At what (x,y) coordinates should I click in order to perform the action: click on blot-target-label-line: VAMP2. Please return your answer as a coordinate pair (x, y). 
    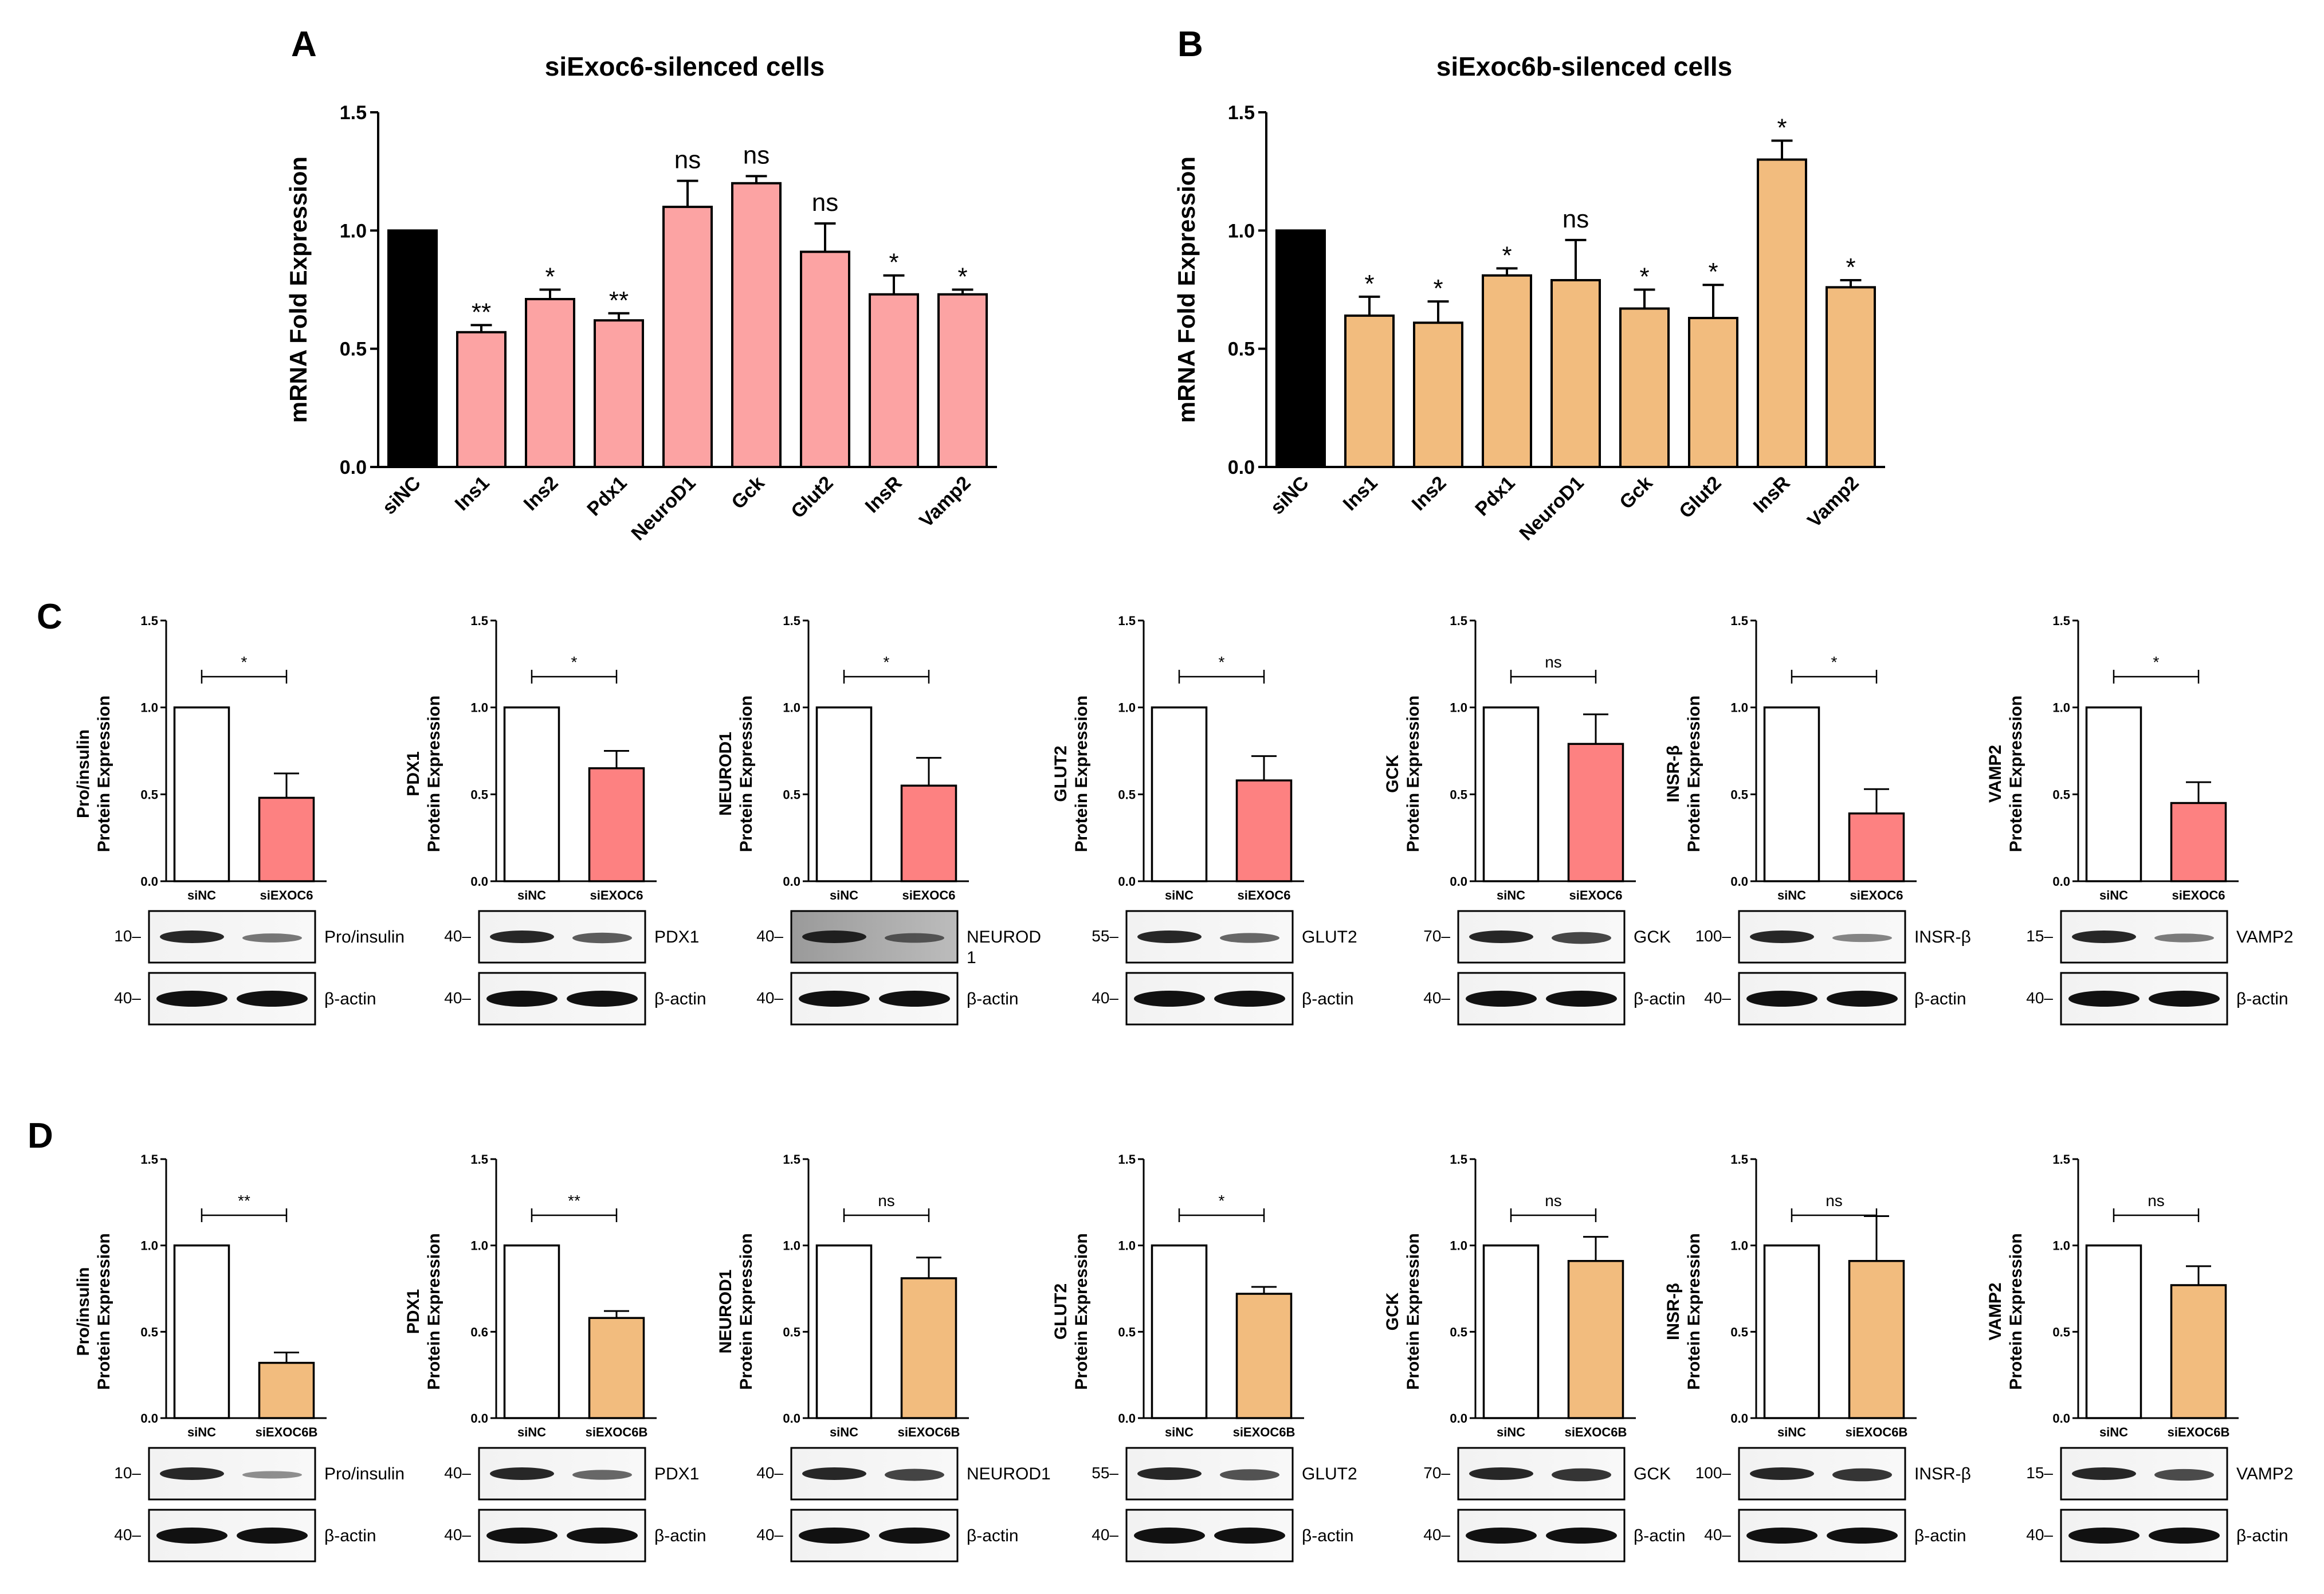
    Looking at the image, I should click on (2264, 937).